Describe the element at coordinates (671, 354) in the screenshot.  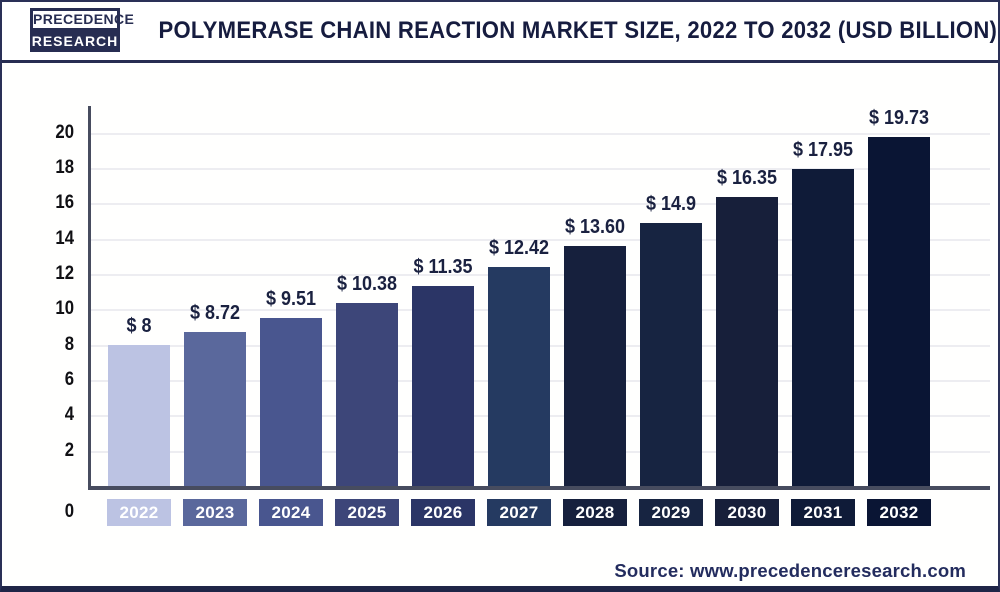
I see `bar-2029` at that location.